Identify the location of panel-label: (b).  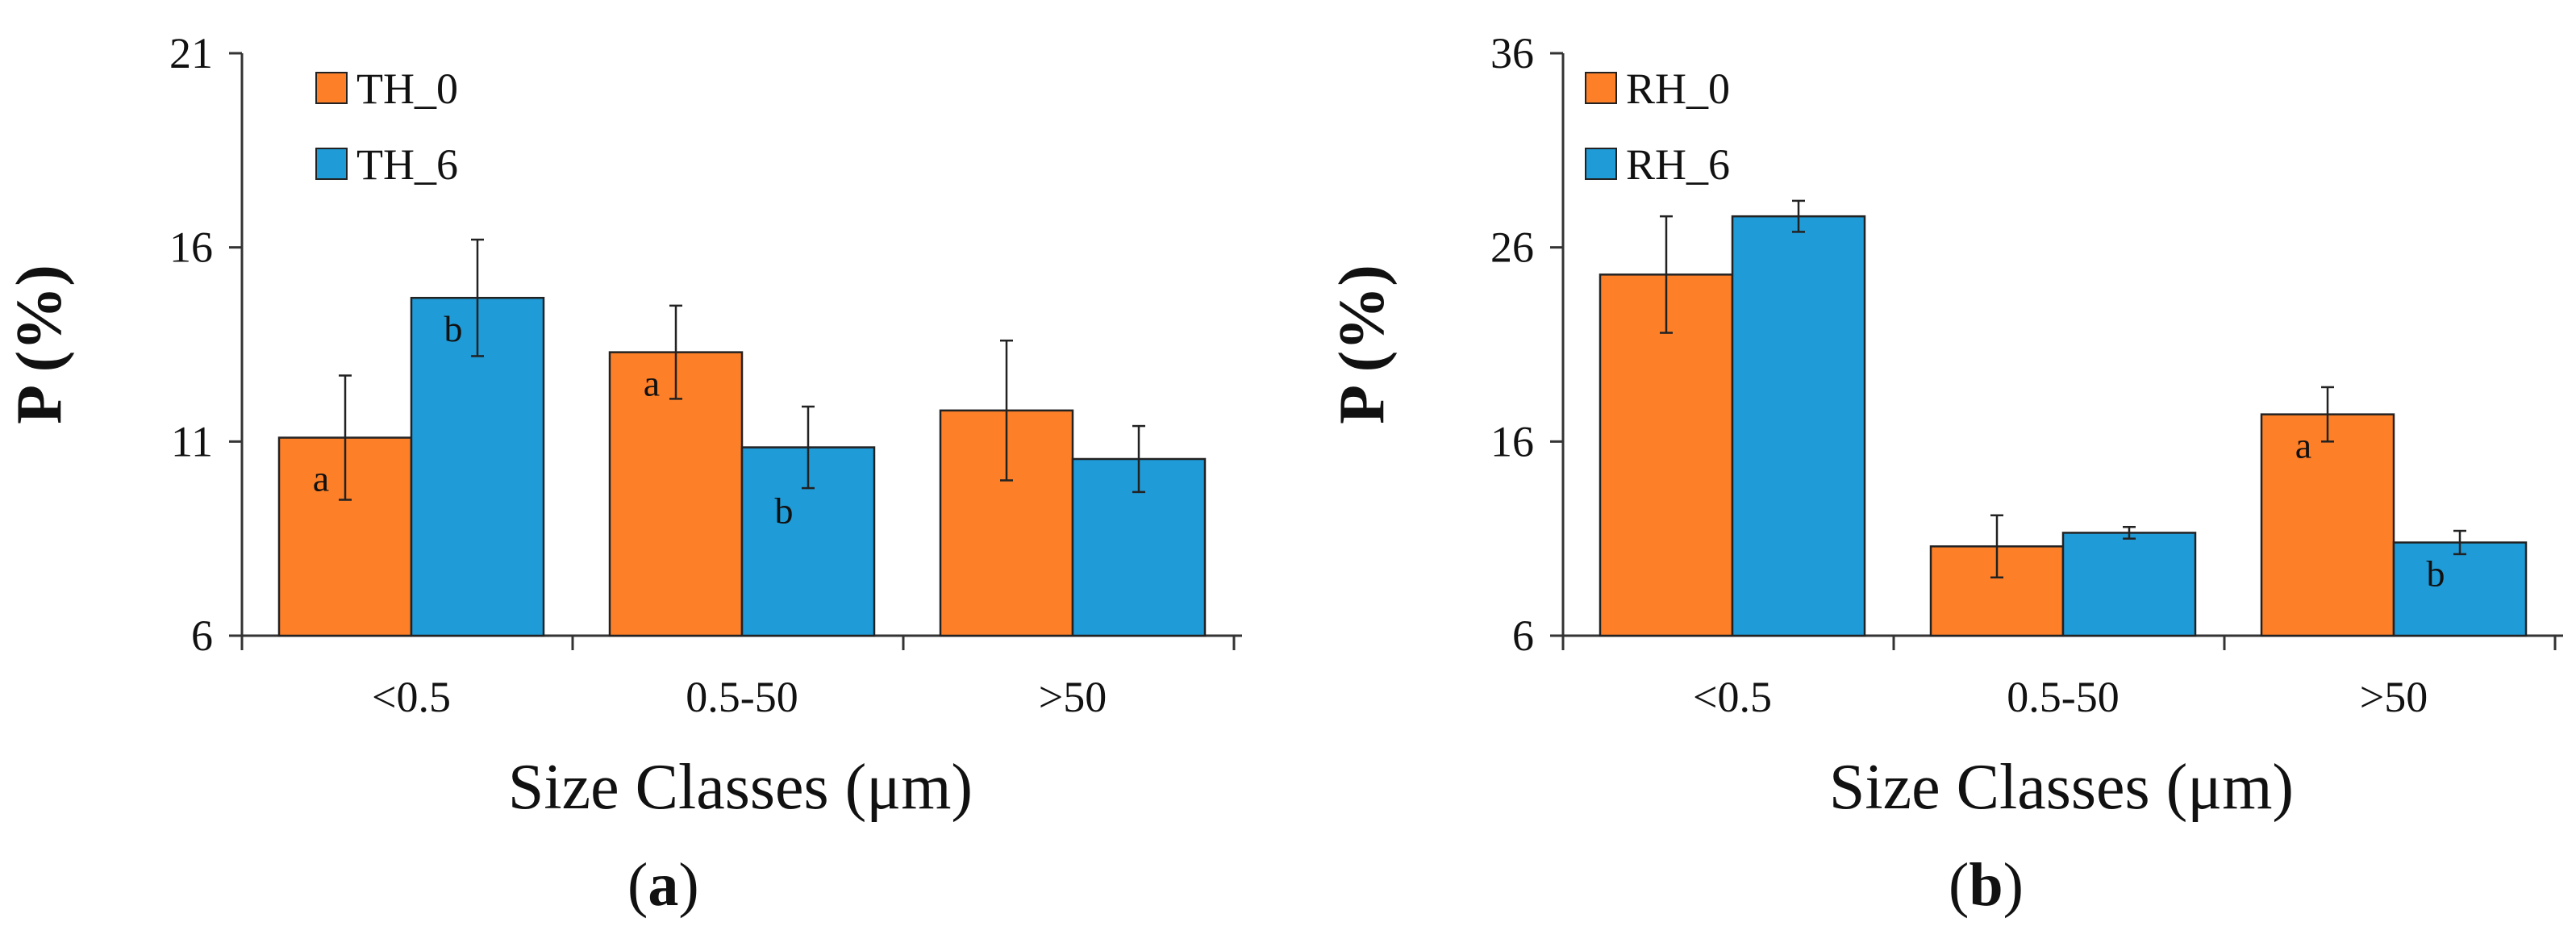
(1986, 885).